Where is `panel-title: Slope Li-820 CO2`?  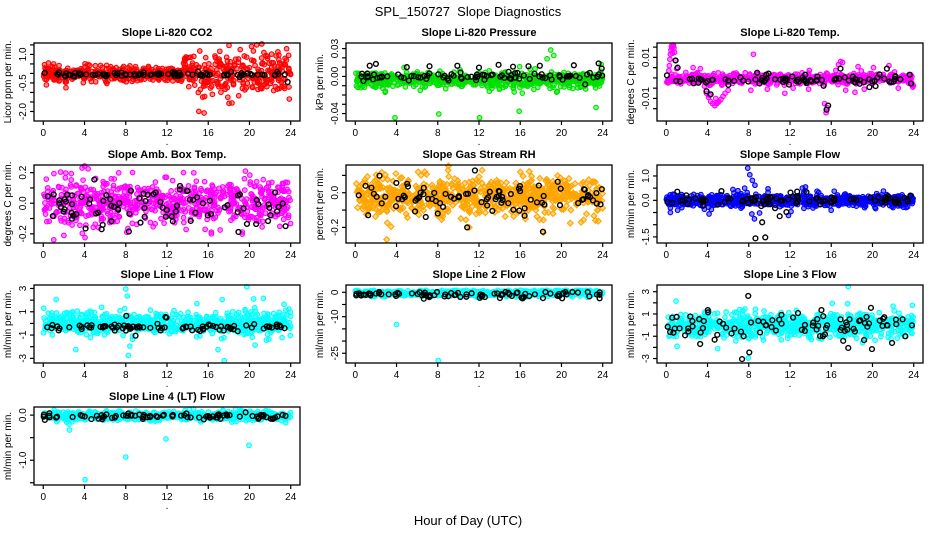
panel-title: Slope Li-820 CO2 is located at coordinates (167, 33).